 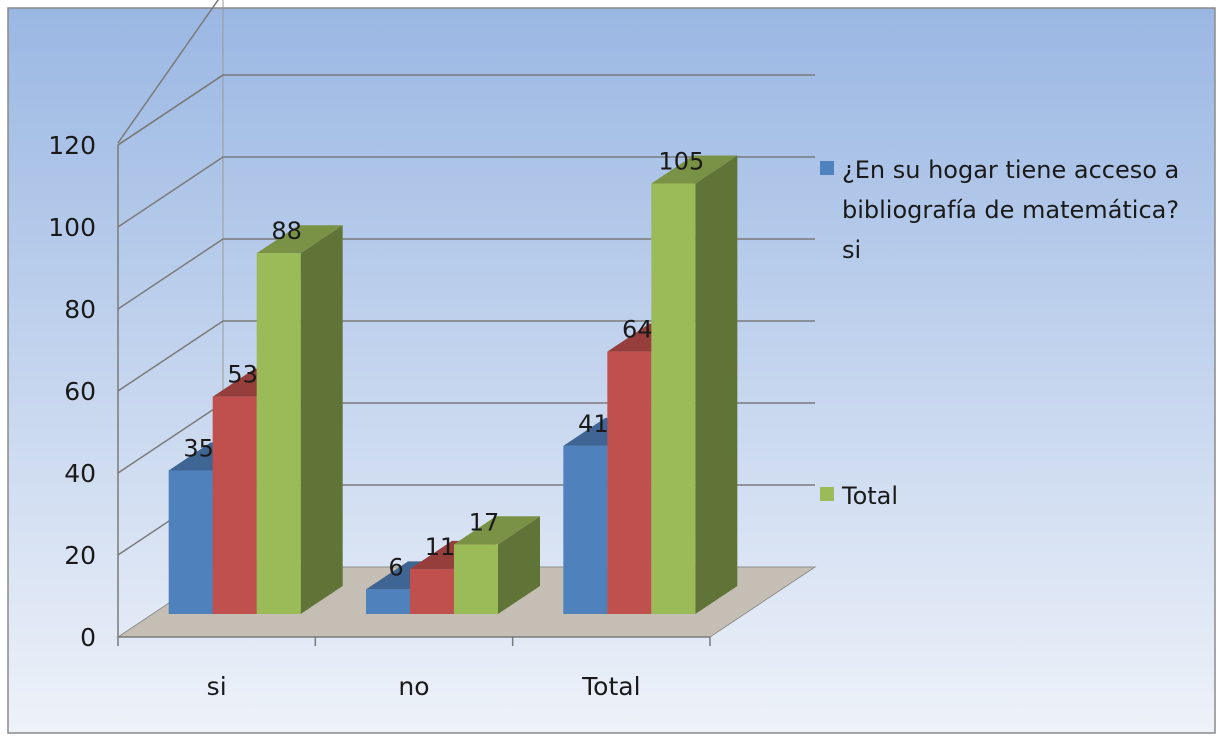 I want to click on legend-label: Total, so click(x=869, y=496).